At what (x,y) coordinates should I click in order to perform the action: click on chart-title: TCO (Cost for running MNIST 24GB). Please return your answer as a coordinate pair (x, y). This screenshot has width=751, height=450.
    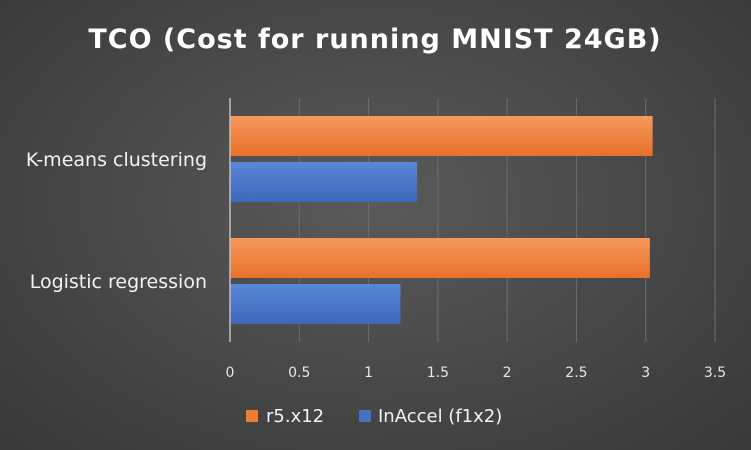
    Looking at the image, I should click on (374, 39).